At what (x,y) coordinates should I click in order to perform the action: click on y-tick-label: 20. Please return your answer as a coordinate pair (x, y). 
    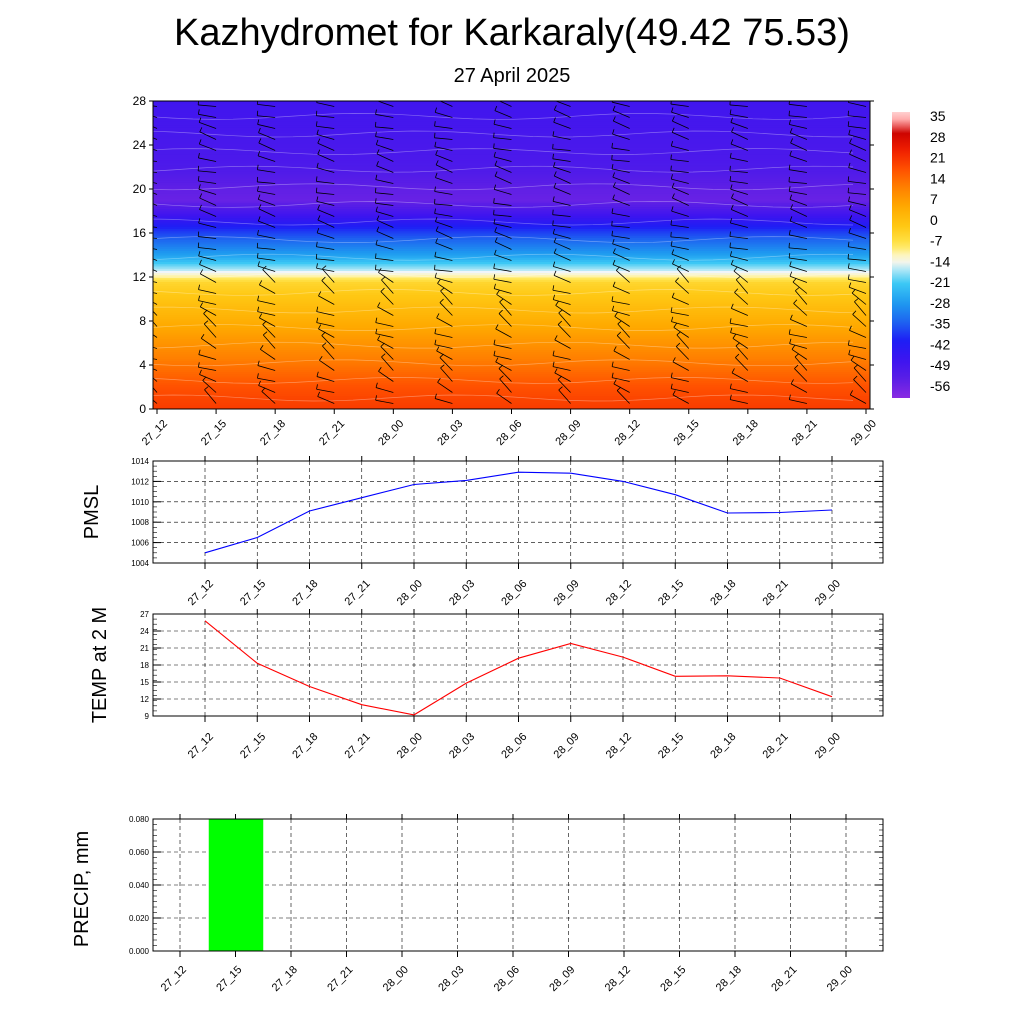
    Looking at the image, I should click on (140, 189).